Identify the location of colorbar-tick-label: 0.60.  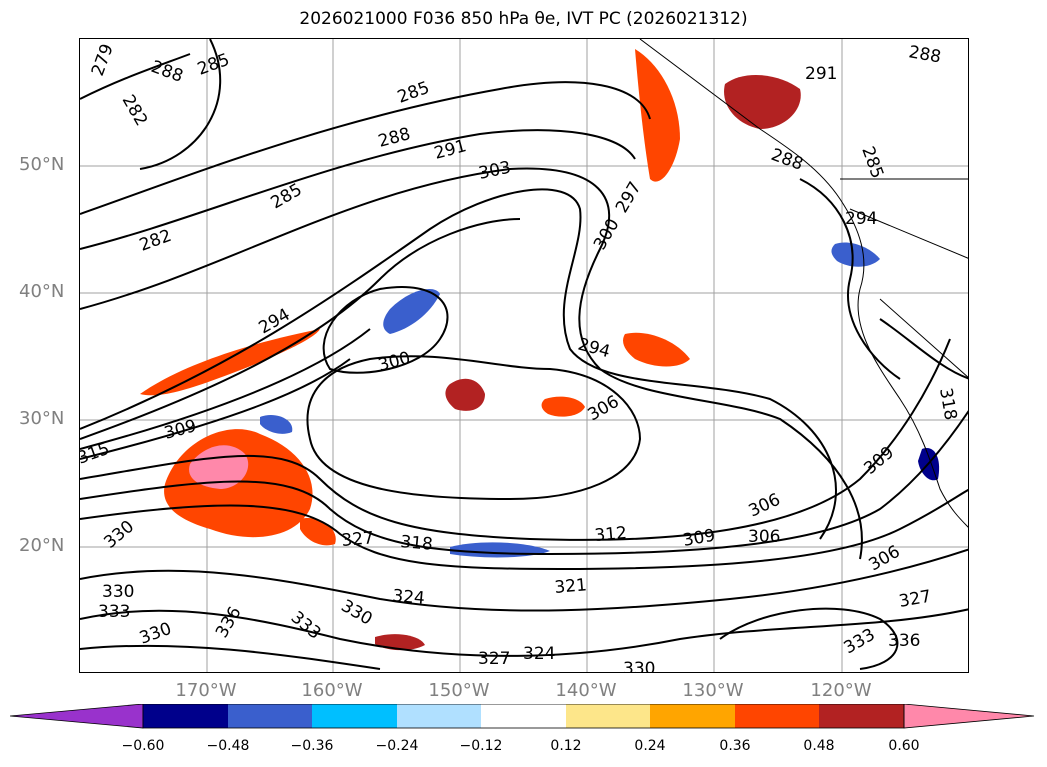
(904, 746).